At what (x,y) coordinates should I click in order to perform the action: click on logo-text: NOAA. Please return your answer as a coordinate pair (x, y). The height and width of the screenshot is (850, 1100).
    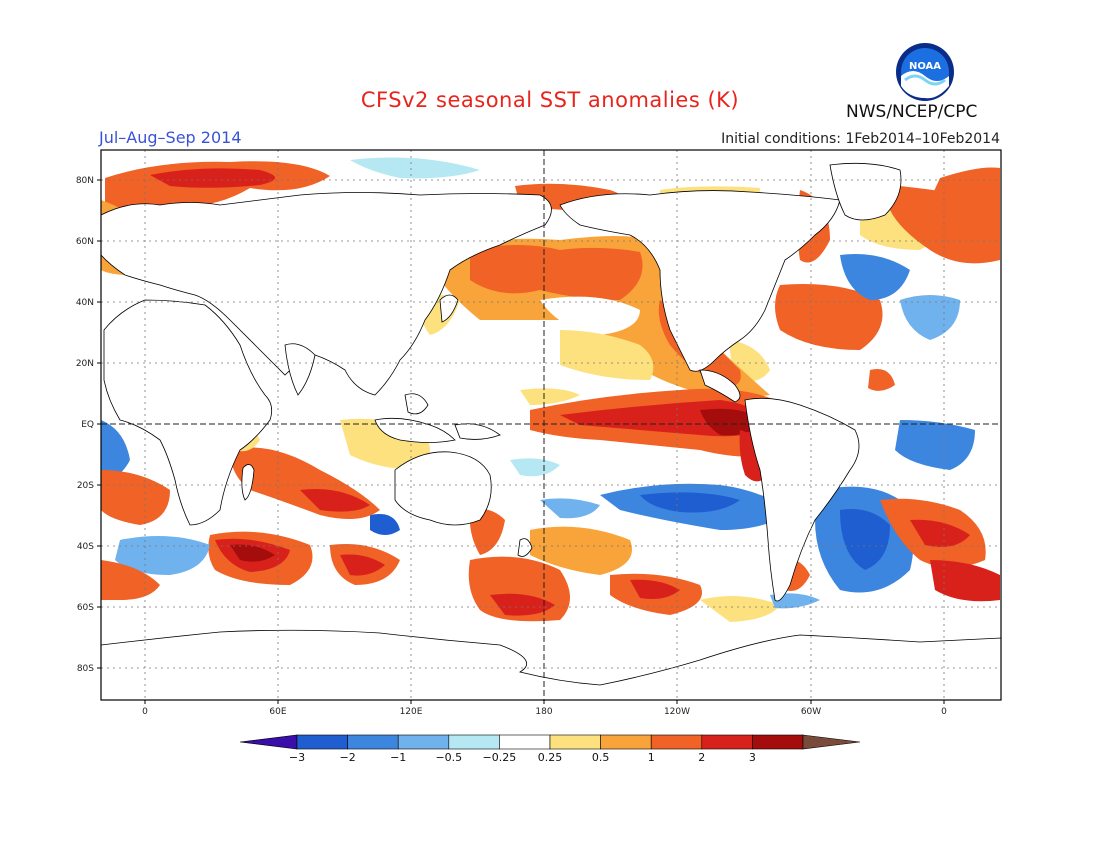
    Looking at the image, I should click on (925, 66).